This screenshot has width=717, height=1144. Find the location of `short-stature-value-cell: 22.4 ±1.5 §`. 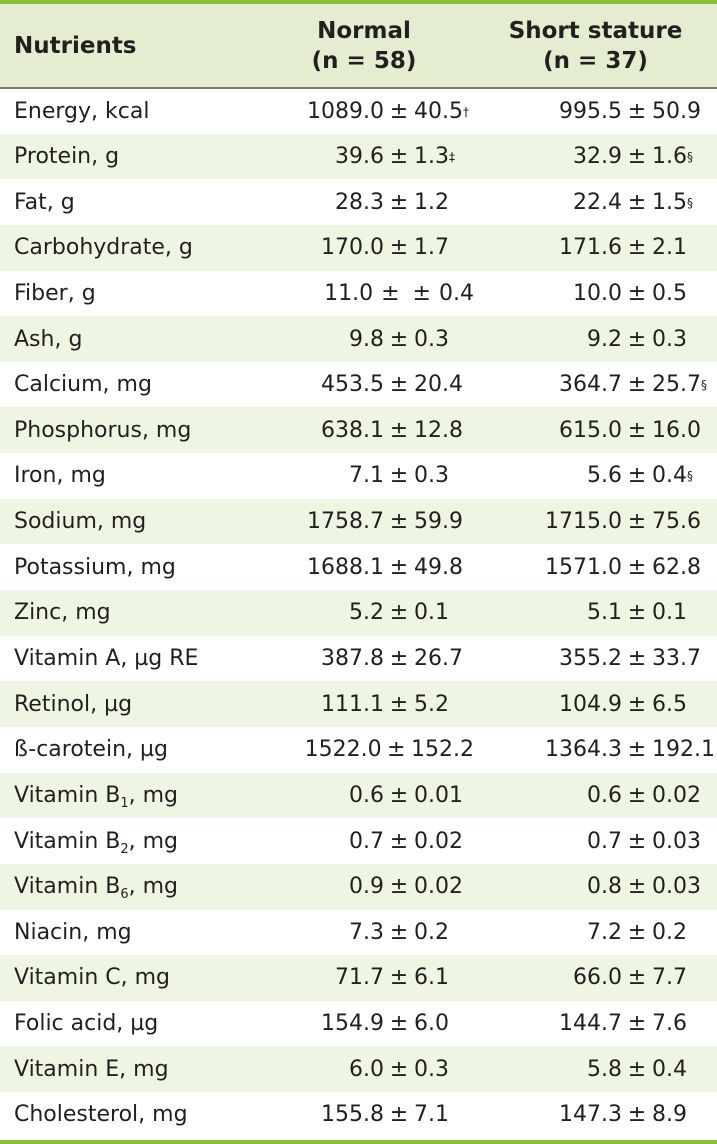

short-stature-value-cell: 22.4 ±1.5 § is located at coordinates (595, 202).